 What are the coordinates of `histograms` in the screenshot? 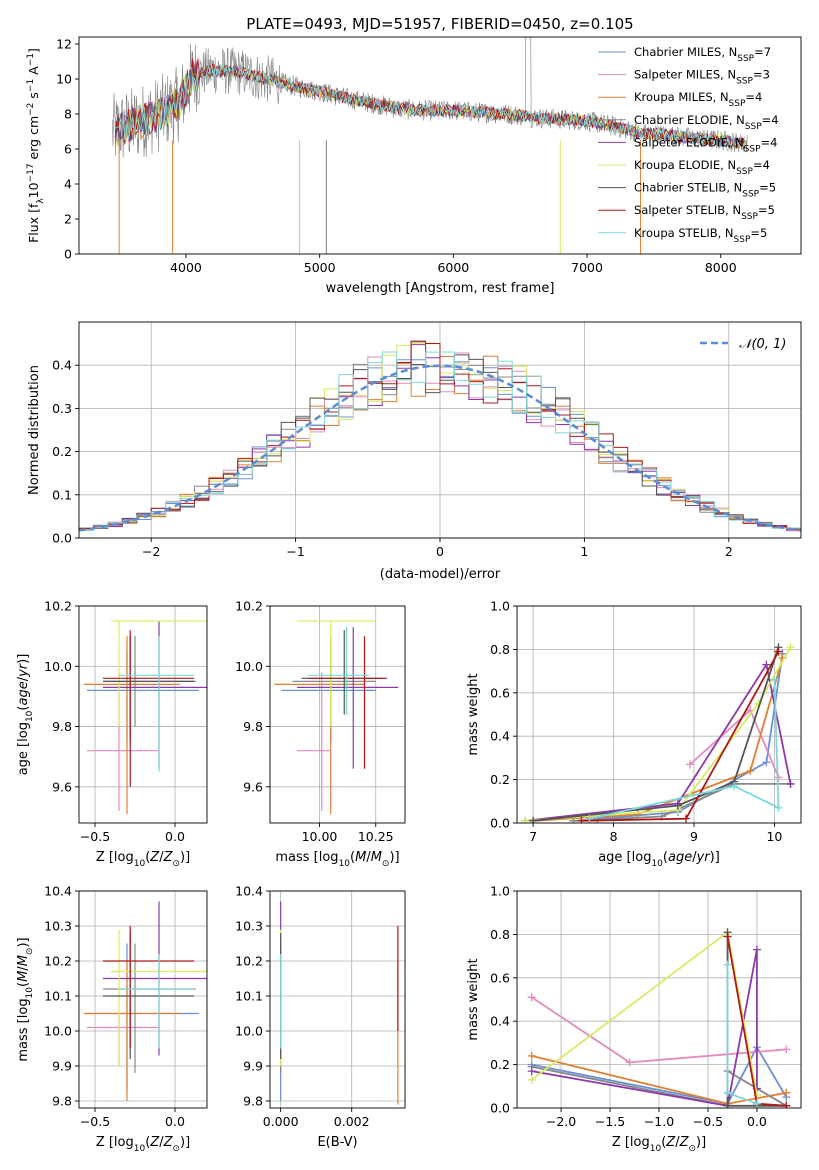 It's located at (440, 436).